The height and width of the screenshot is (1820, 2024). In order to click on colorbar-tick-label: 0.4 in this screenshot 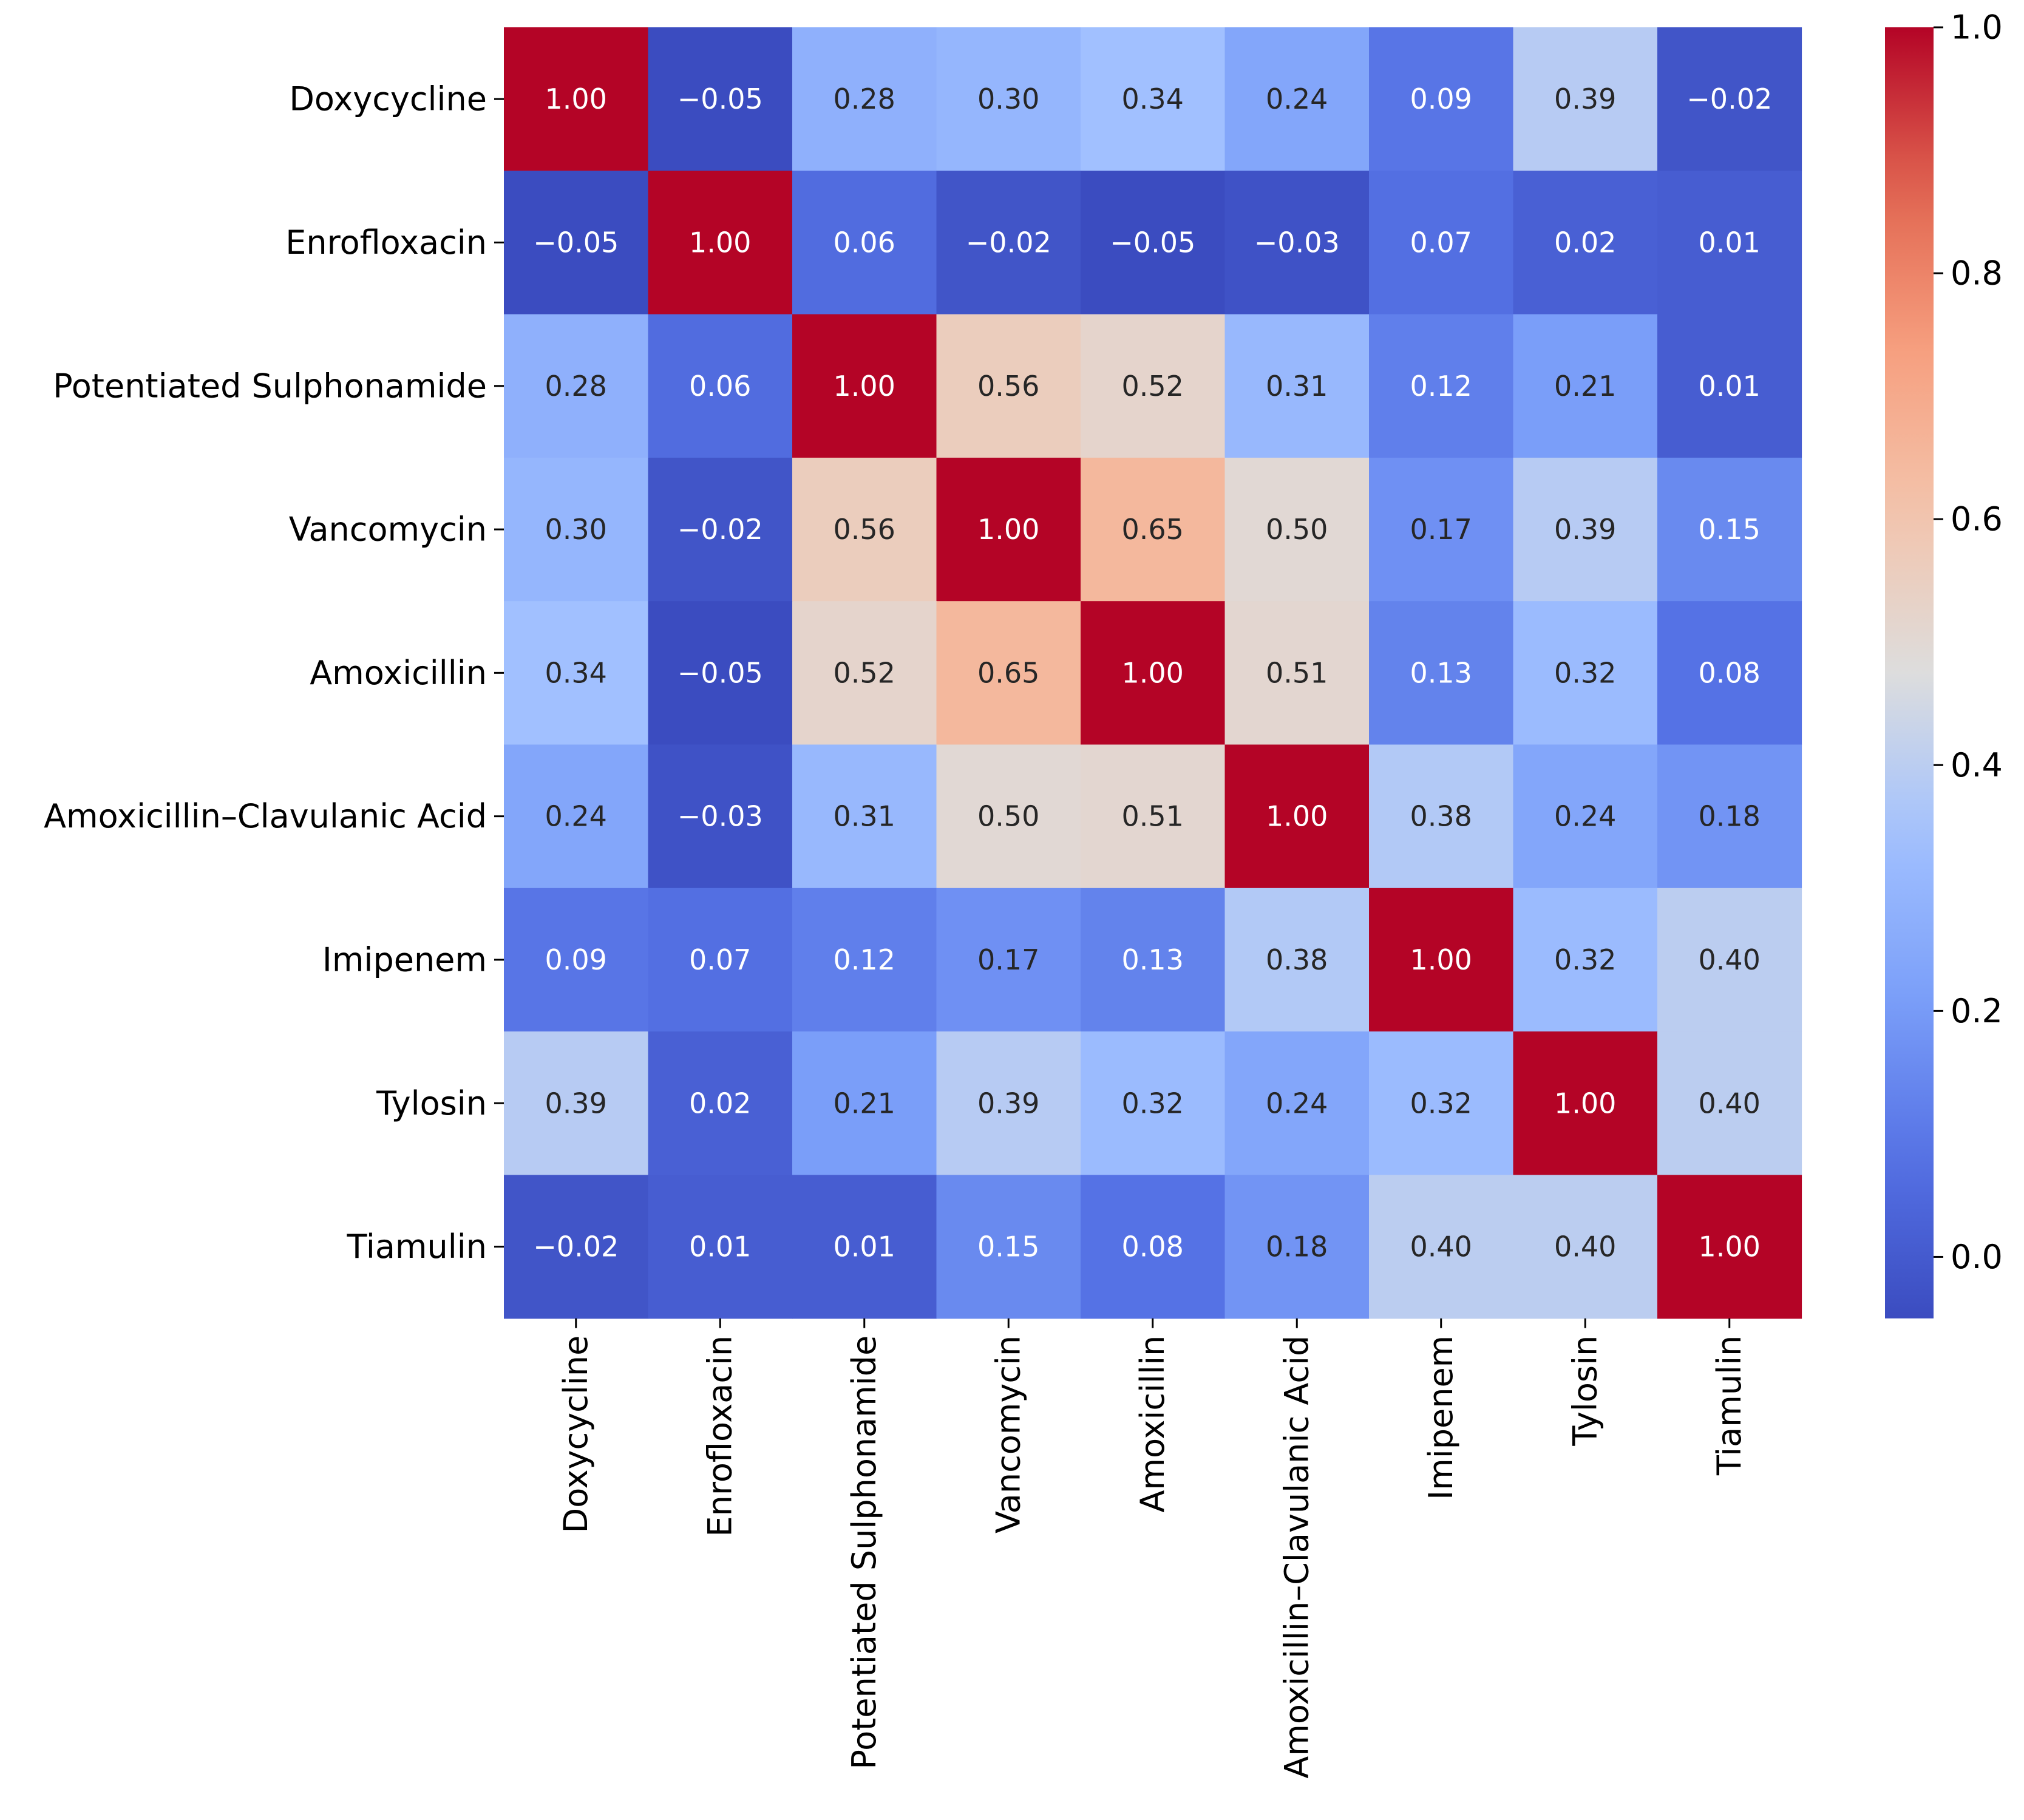, I will do `click(1977, 765)`.